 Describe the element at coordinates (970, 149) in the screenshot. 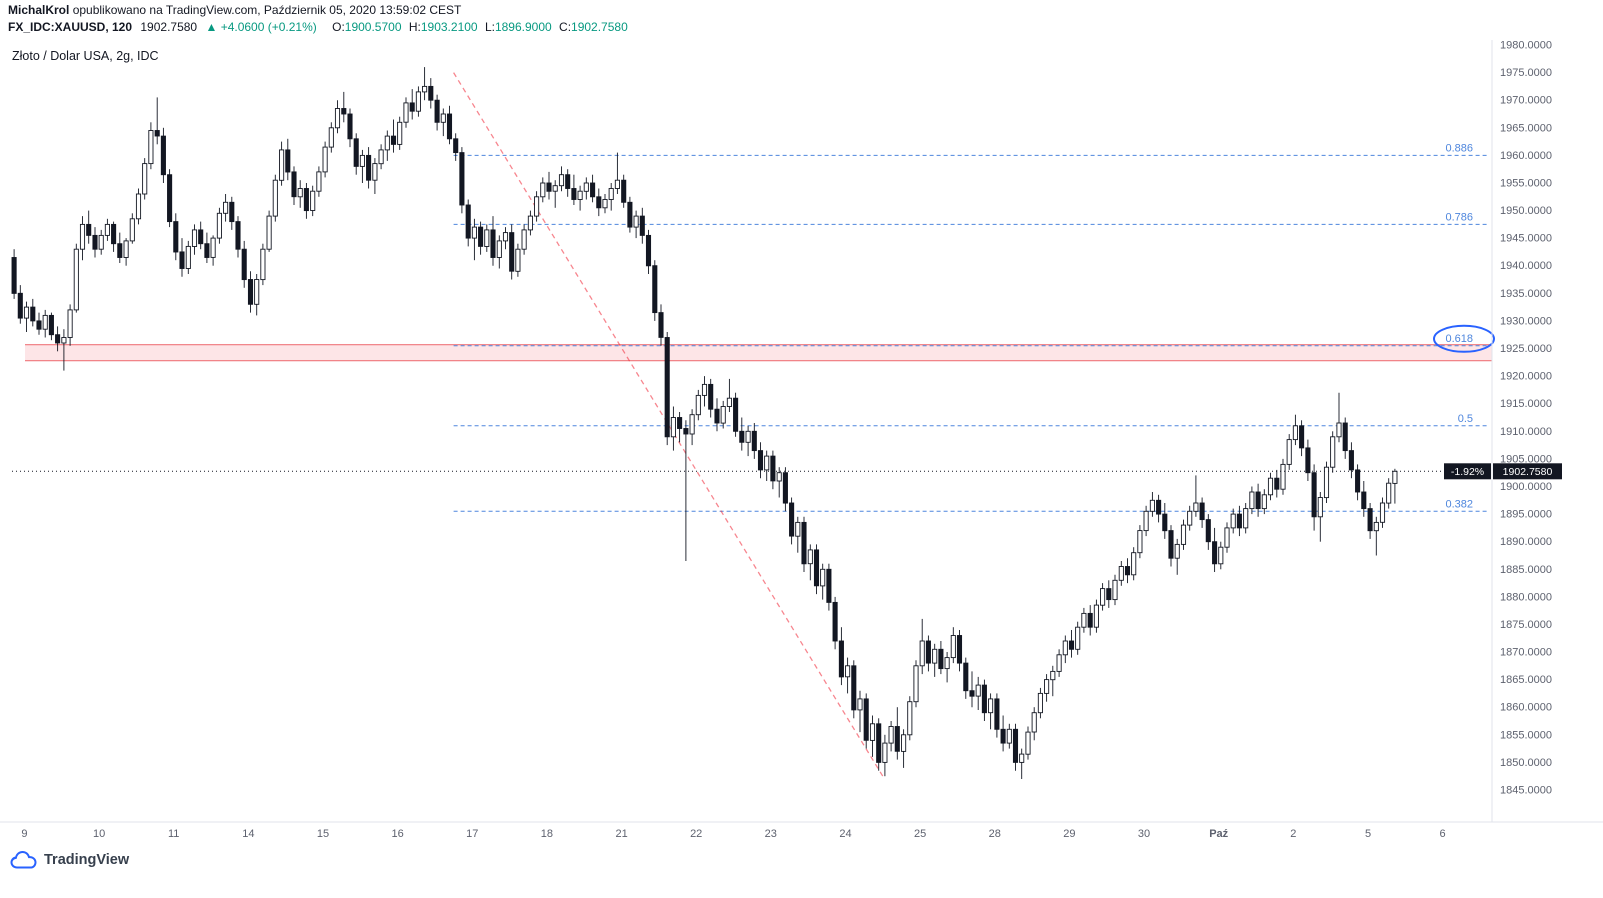

I see `fib-level-0.886: 0.886` at that location.